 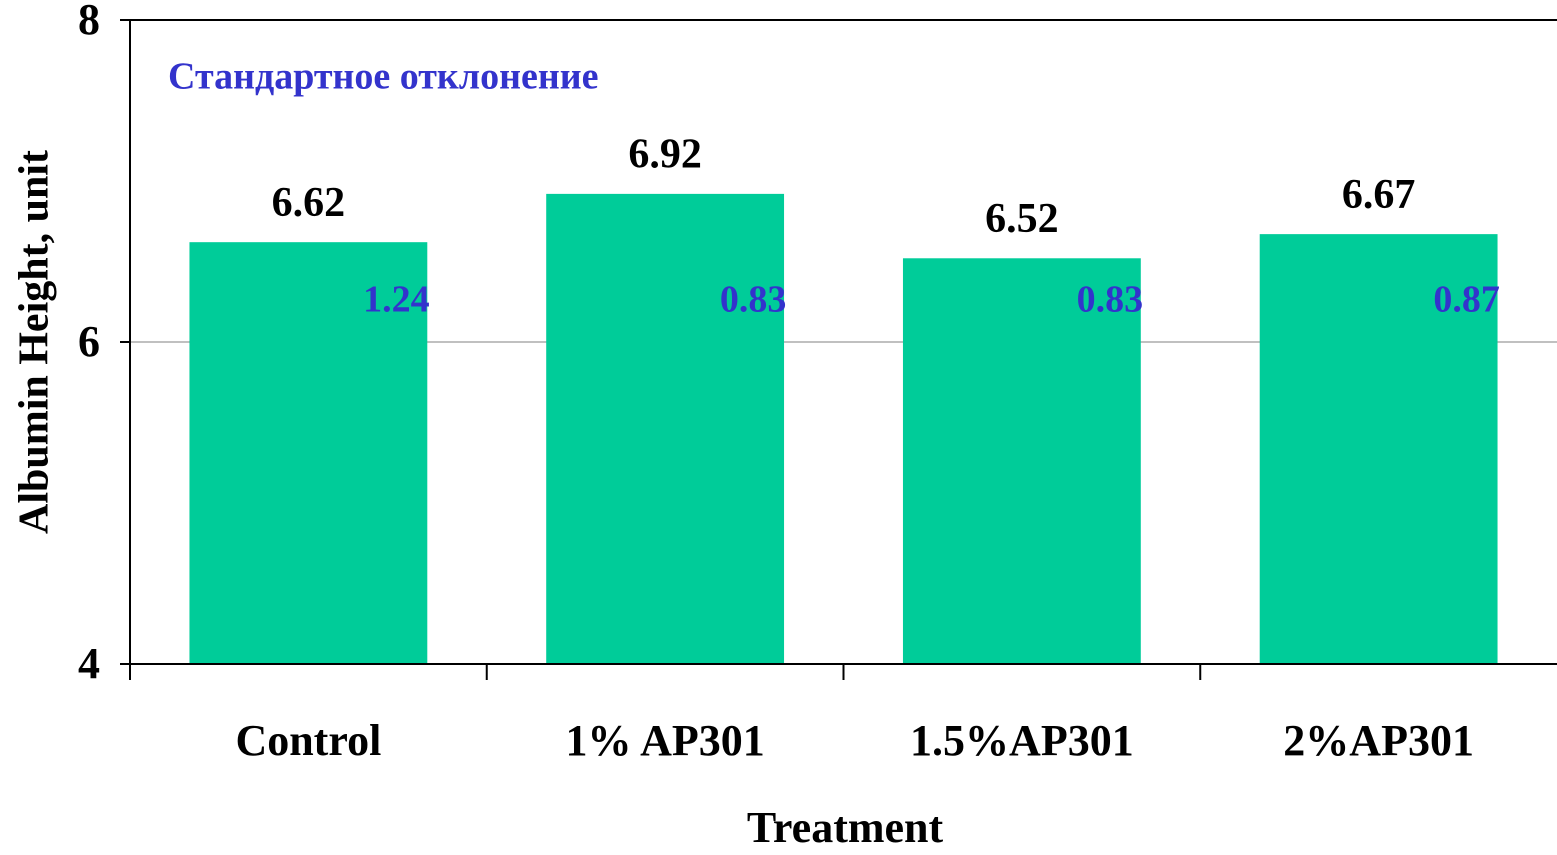 What do you see at coordinates (1022, 740) in the screenshot?
I see `x-tick-label: 1.5%AP301` at bounding box center [1022, 740].